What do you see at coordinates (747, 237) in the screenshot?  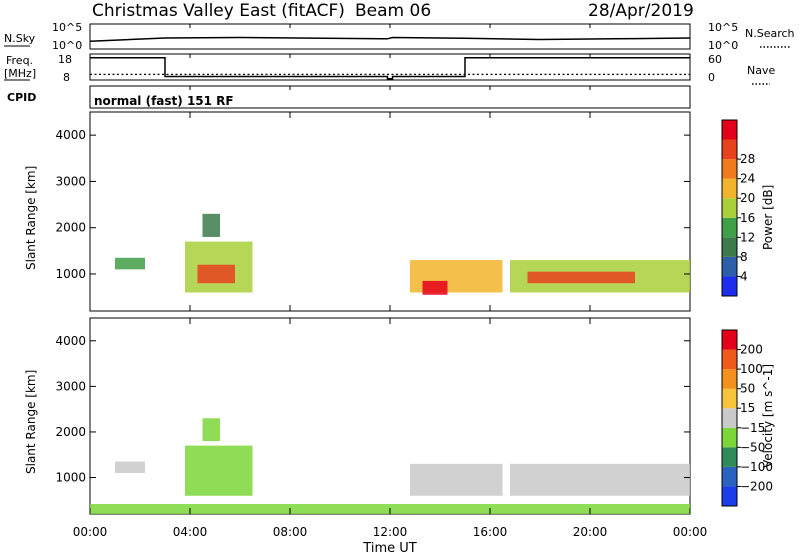 I see `power-colorbar-tick-label: 12` at bounding box center [747, 237].